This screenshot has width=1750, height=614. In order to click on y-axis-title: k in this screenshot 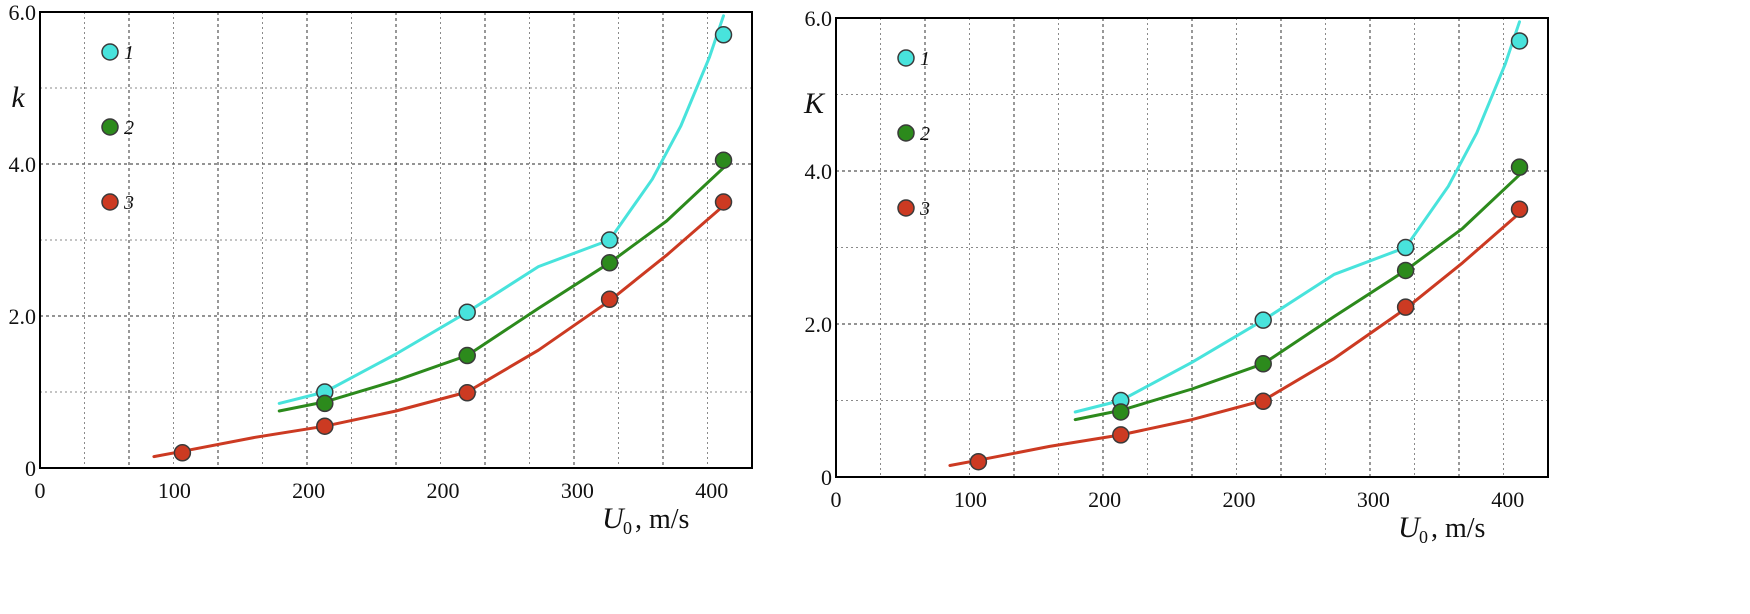, I will do `click(18, 97)`.